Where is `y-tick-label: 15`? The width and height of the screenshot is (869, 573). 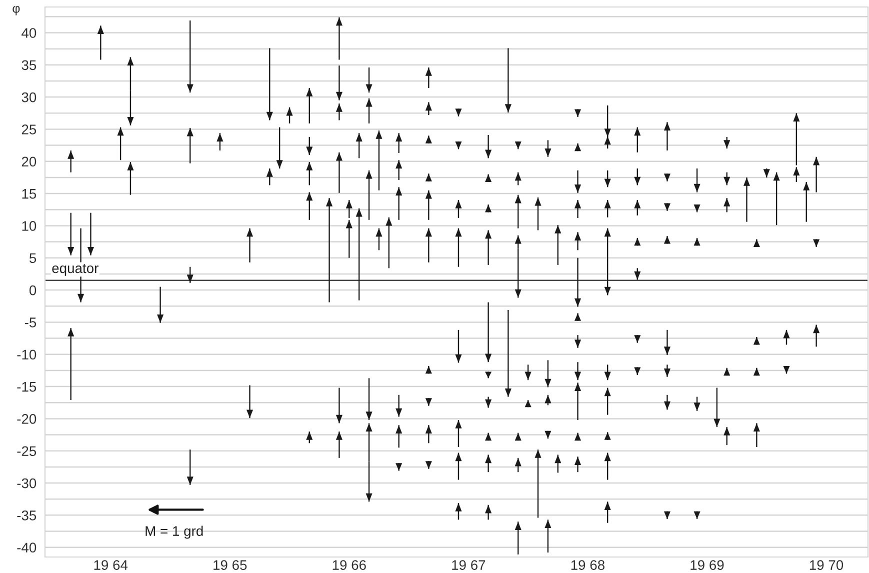 y-tick-label: 15 is located at coordinates (29, 194).